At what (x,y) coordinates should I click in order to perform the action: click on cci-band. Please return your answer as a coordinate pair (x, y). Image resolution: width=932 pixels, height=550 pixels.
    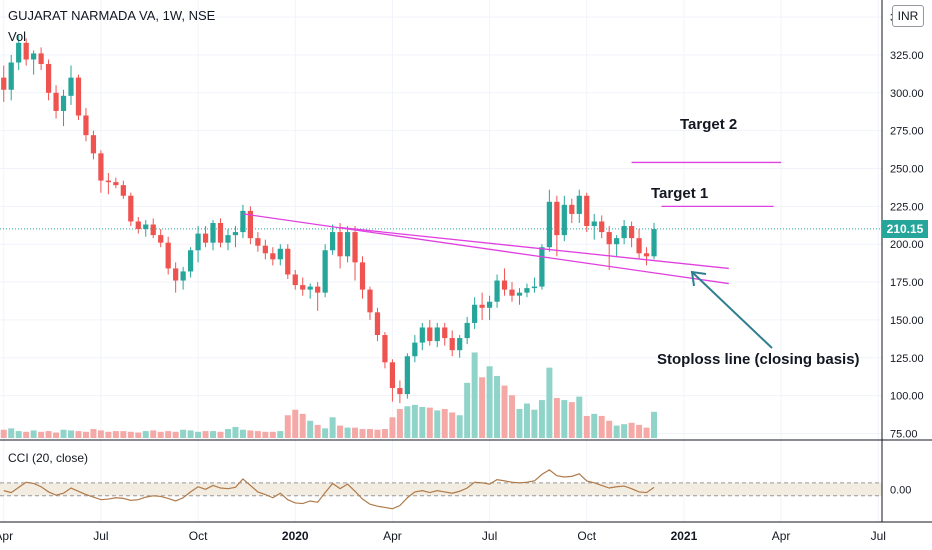
    Looking at the image, I should click on (441, 489).